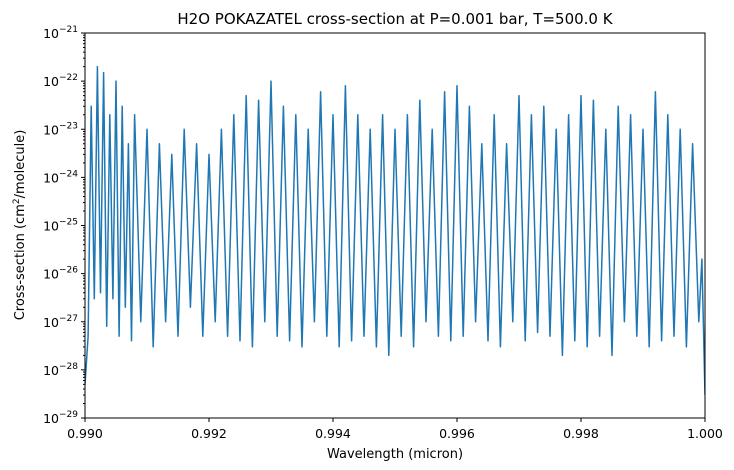 The width and height of the screenshot is (734, 470). What do you see at coordinates (68, 174) in the screenshot?
I see `y-tick-exponent: −24` at bounding box center [68, 174].